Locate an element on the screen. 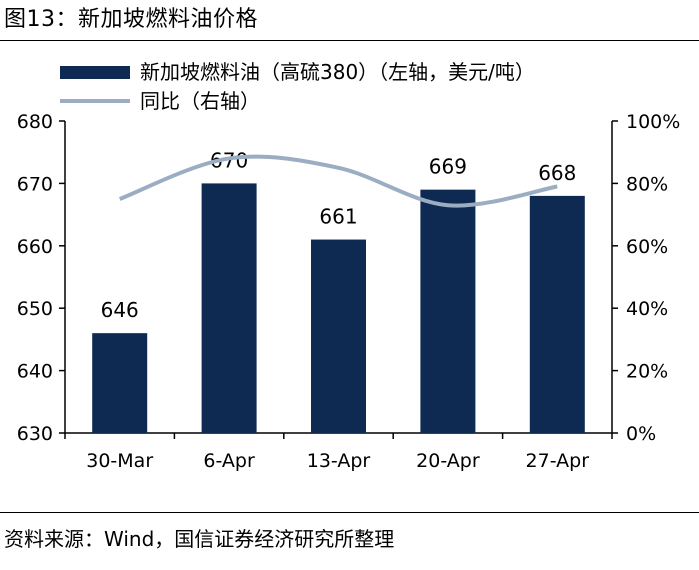 This screenshot has height=570, width=699. bar-data-label: 661 is located at coordinates (338, 217).